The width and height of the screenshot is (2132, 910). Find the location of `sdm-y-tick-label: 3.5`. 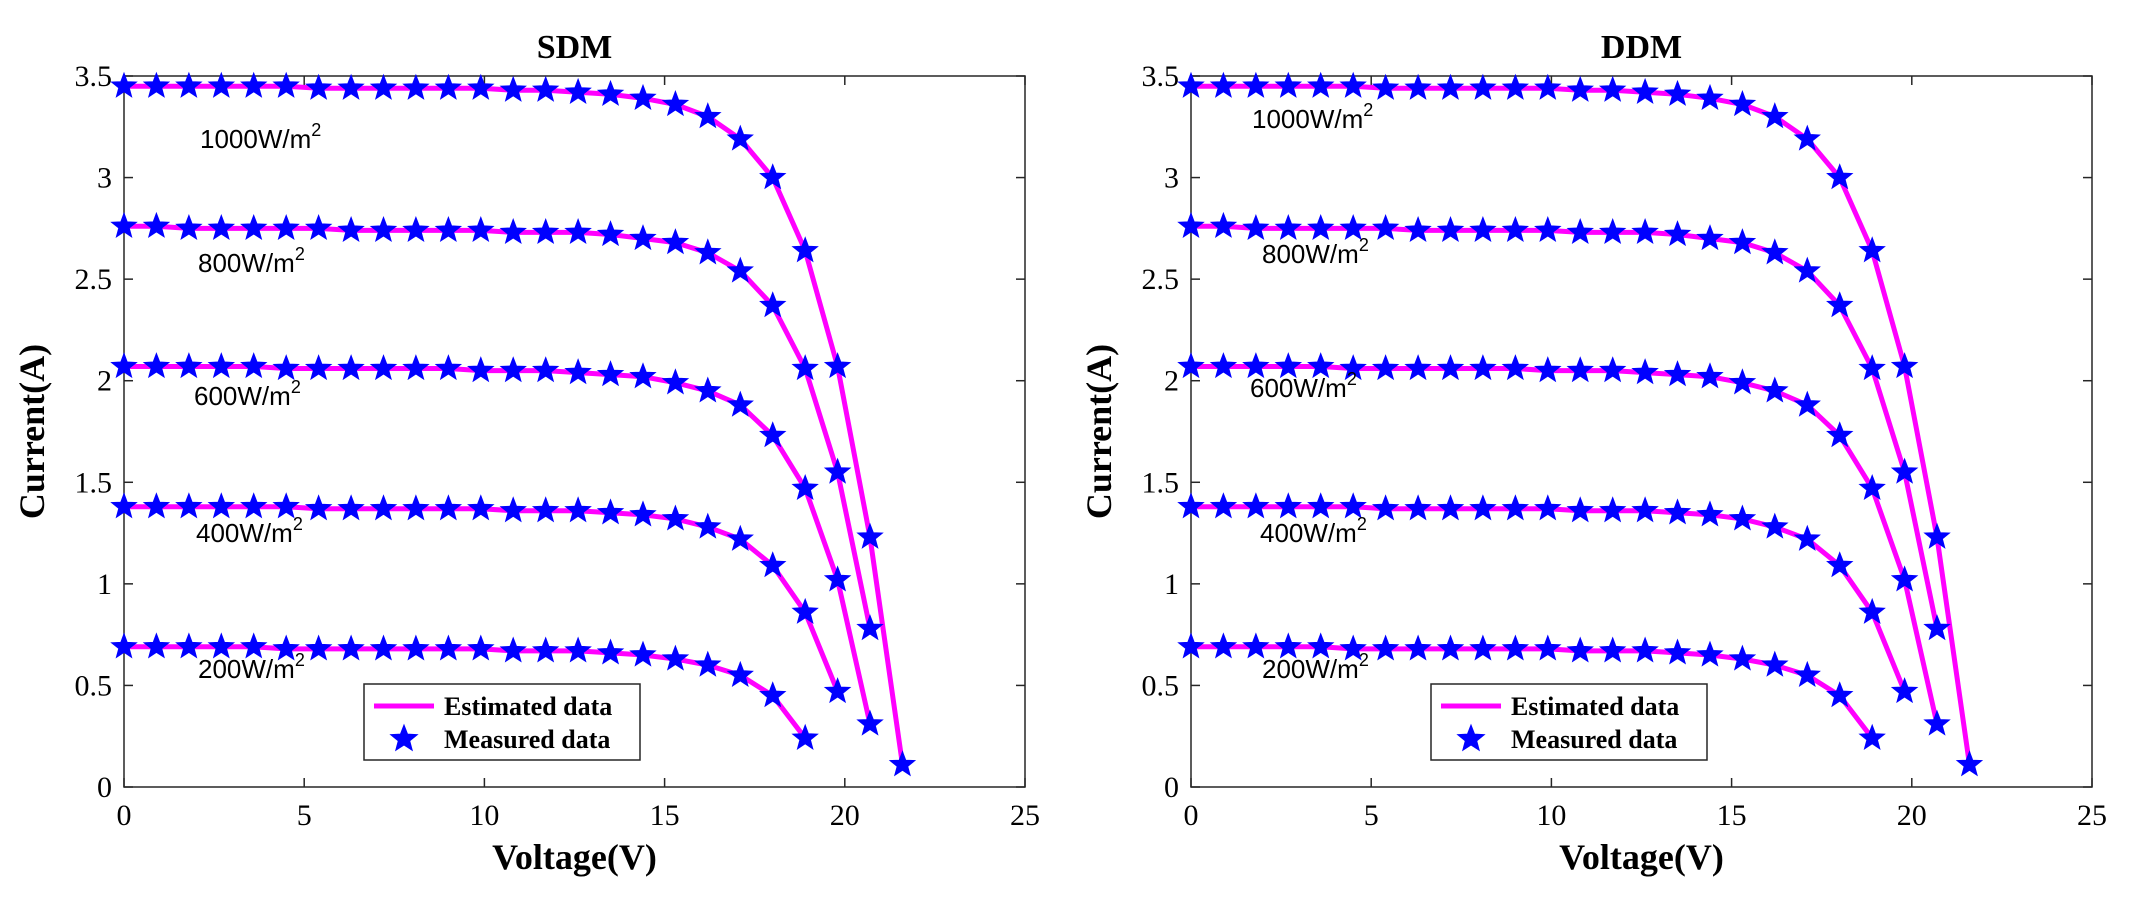

sdm-y-tick-label: 3.5 is located at coordinates (94, 76).